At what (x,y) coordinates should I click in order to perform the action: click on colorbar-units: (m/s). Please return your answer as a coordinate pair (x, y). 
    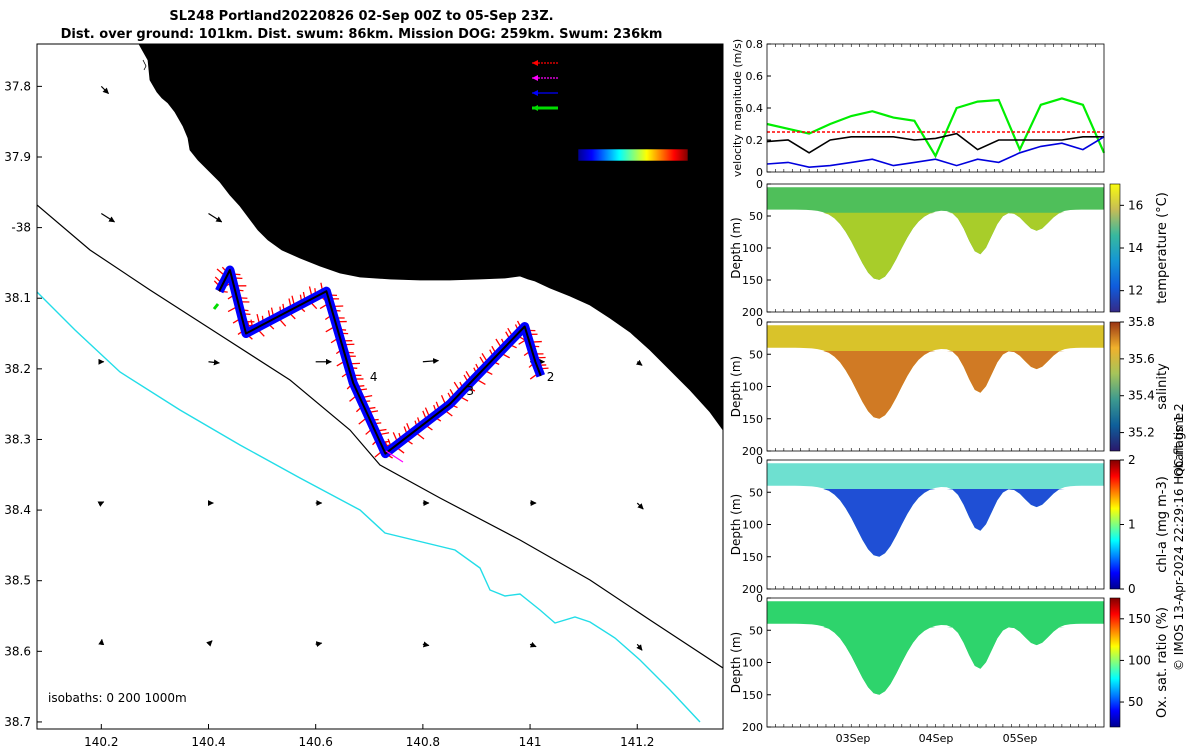
    Looking at the image, I should click on (630, 138).